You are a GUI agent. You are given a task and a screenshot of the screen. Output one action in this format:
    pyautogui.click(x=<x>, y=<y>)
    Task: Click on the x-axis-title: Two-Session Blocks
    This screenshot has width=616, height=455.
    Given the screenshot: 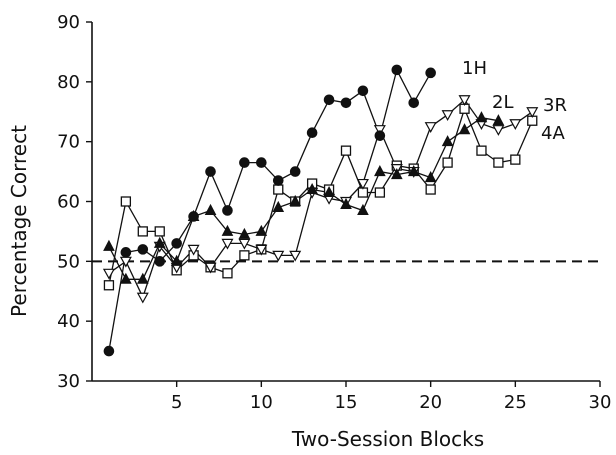 What is the action you would take?
    pyautogui.click(x=387, y=439)
    